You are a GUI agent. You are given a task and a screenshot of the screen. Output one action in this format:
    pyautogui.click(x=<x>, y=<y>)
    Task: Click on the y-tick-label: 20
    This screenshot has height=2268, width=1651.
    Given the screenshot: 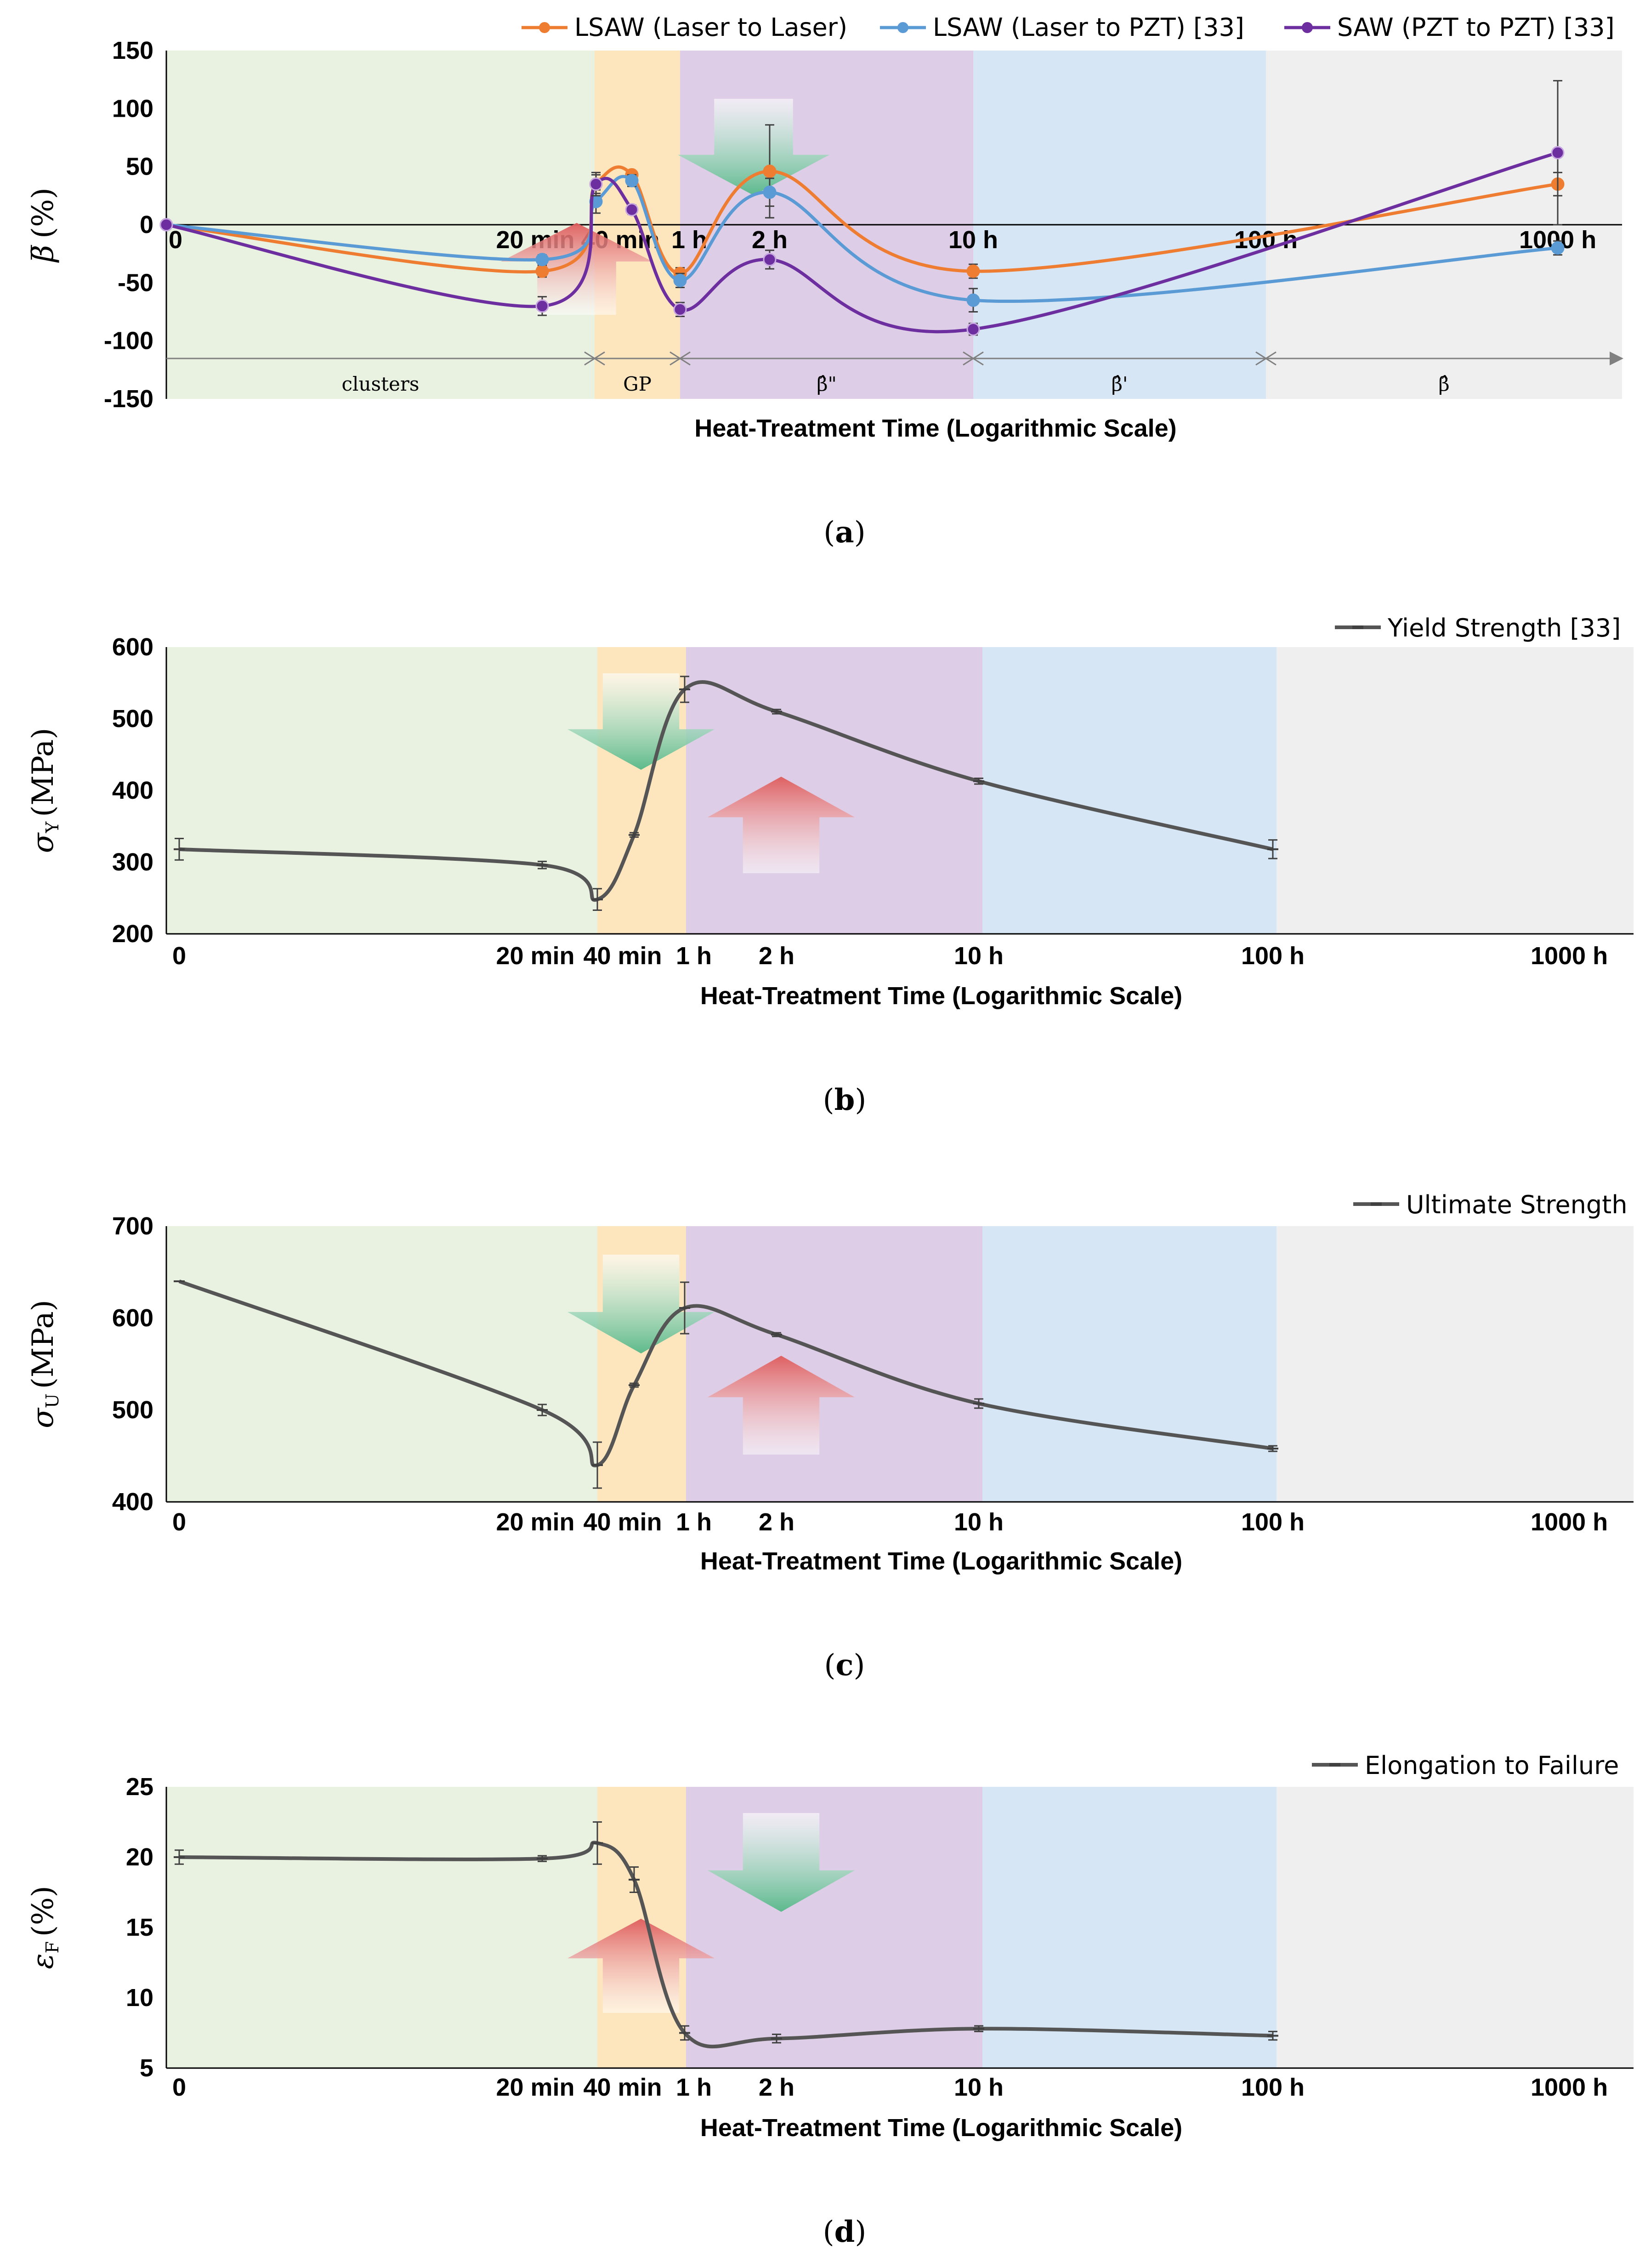 What is the action you would take?
    pyautogui.click(x=140, y=1857)
    